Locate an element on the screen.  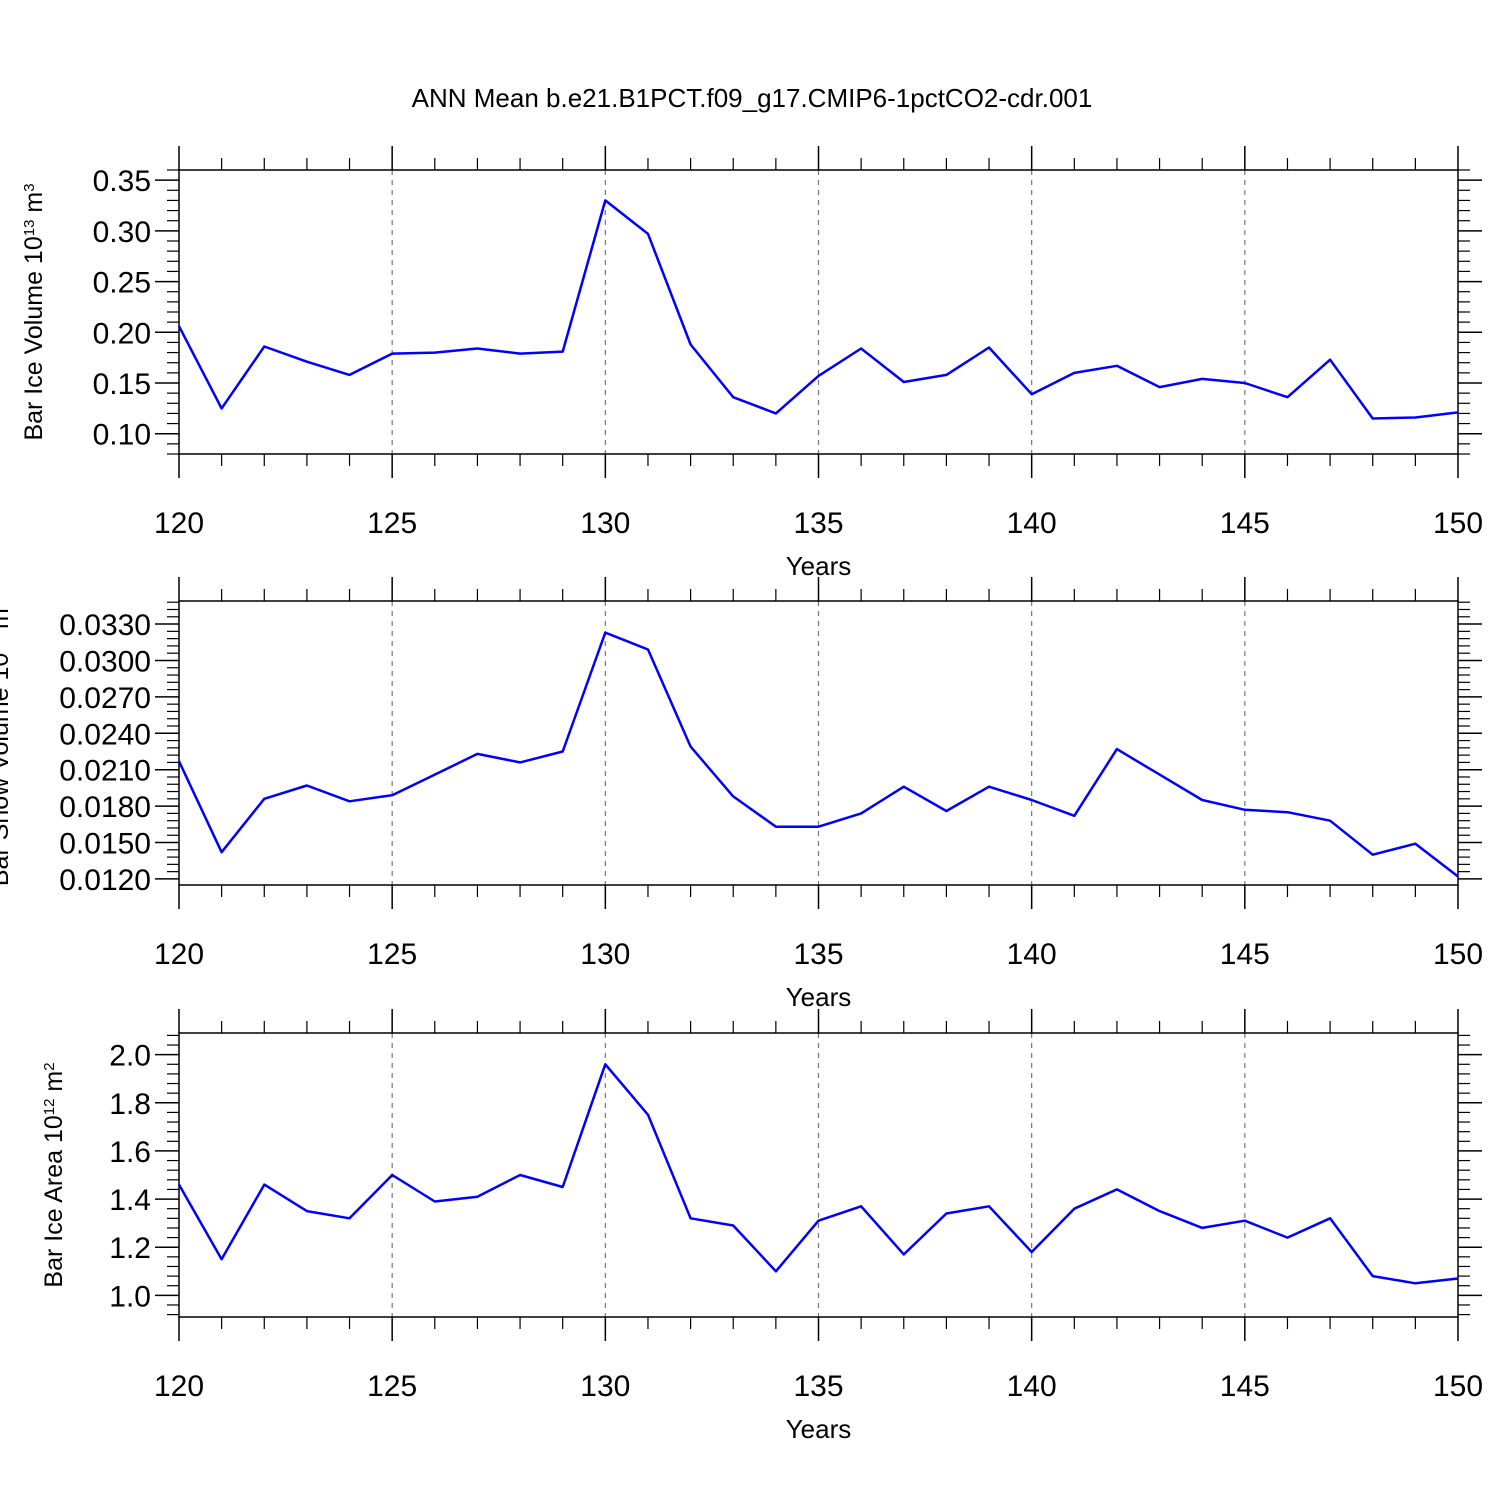
y-tick-label: 0.0240 is located at coordinates (105, 734).